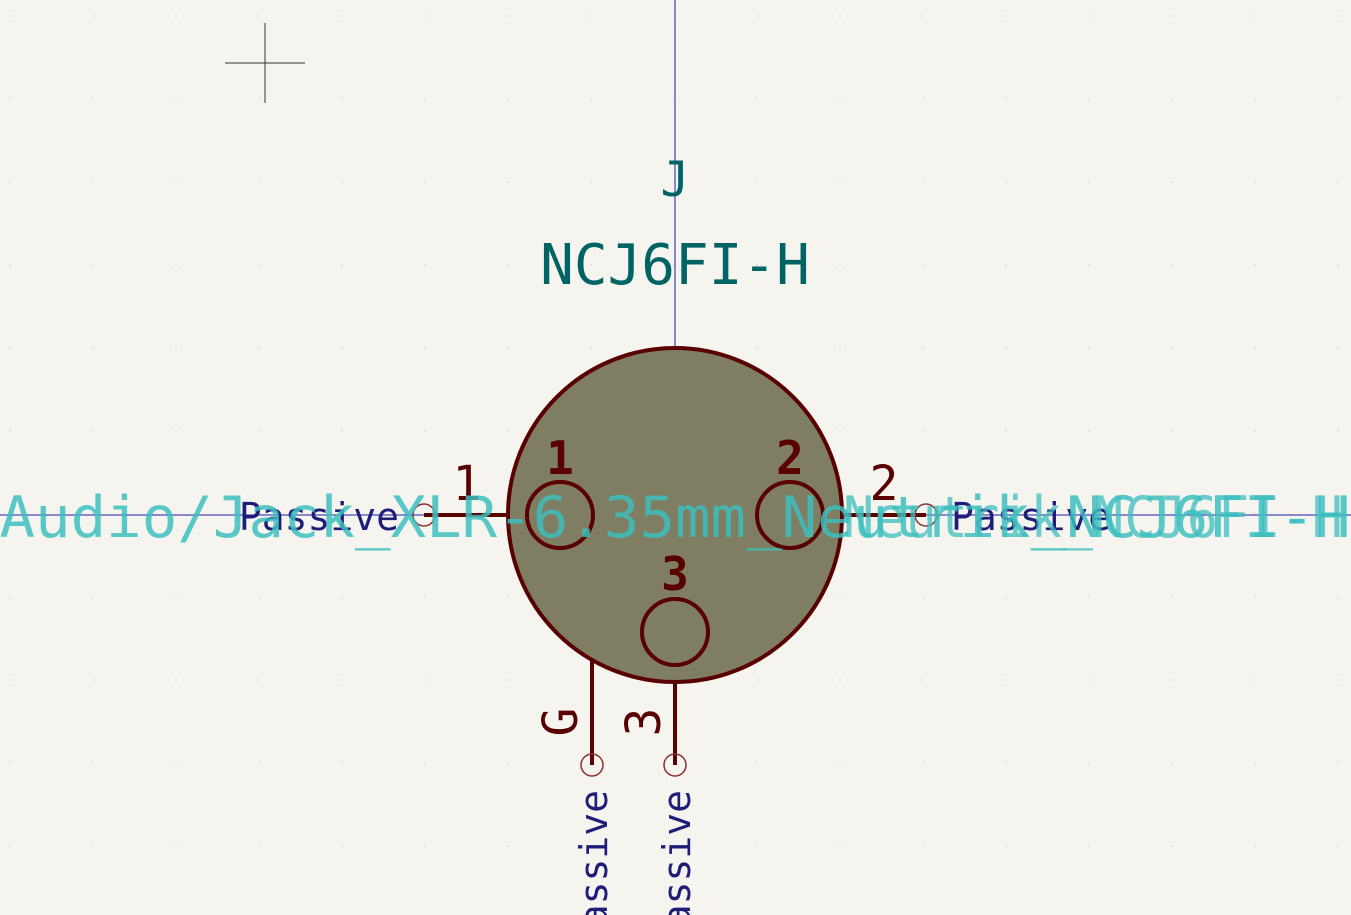  What do you see at coordinates (675, 180) in the screenshot?
I see `symbol-reference: J` at bounding box center [675, 180].